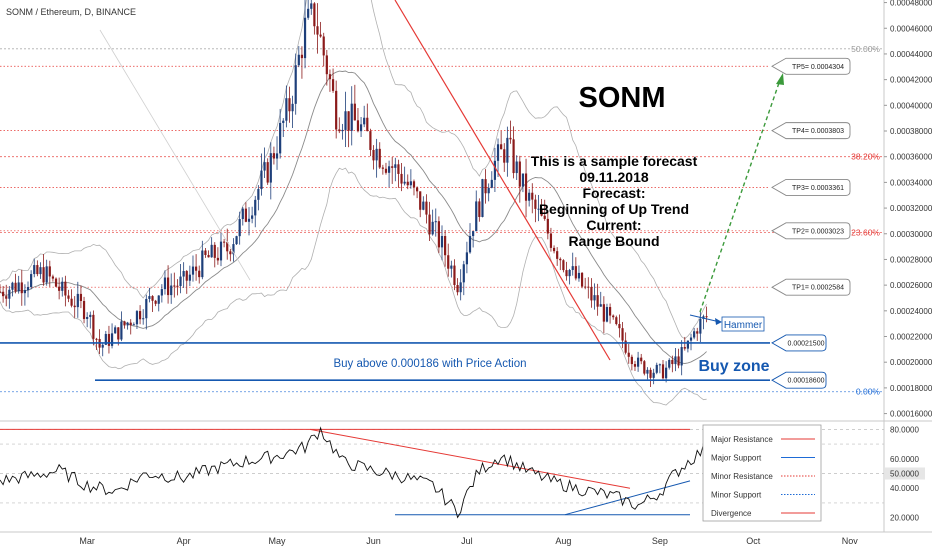 The width and height of the screenshot is (932, 550). I want to click on target-5-box, so click(811, 66).